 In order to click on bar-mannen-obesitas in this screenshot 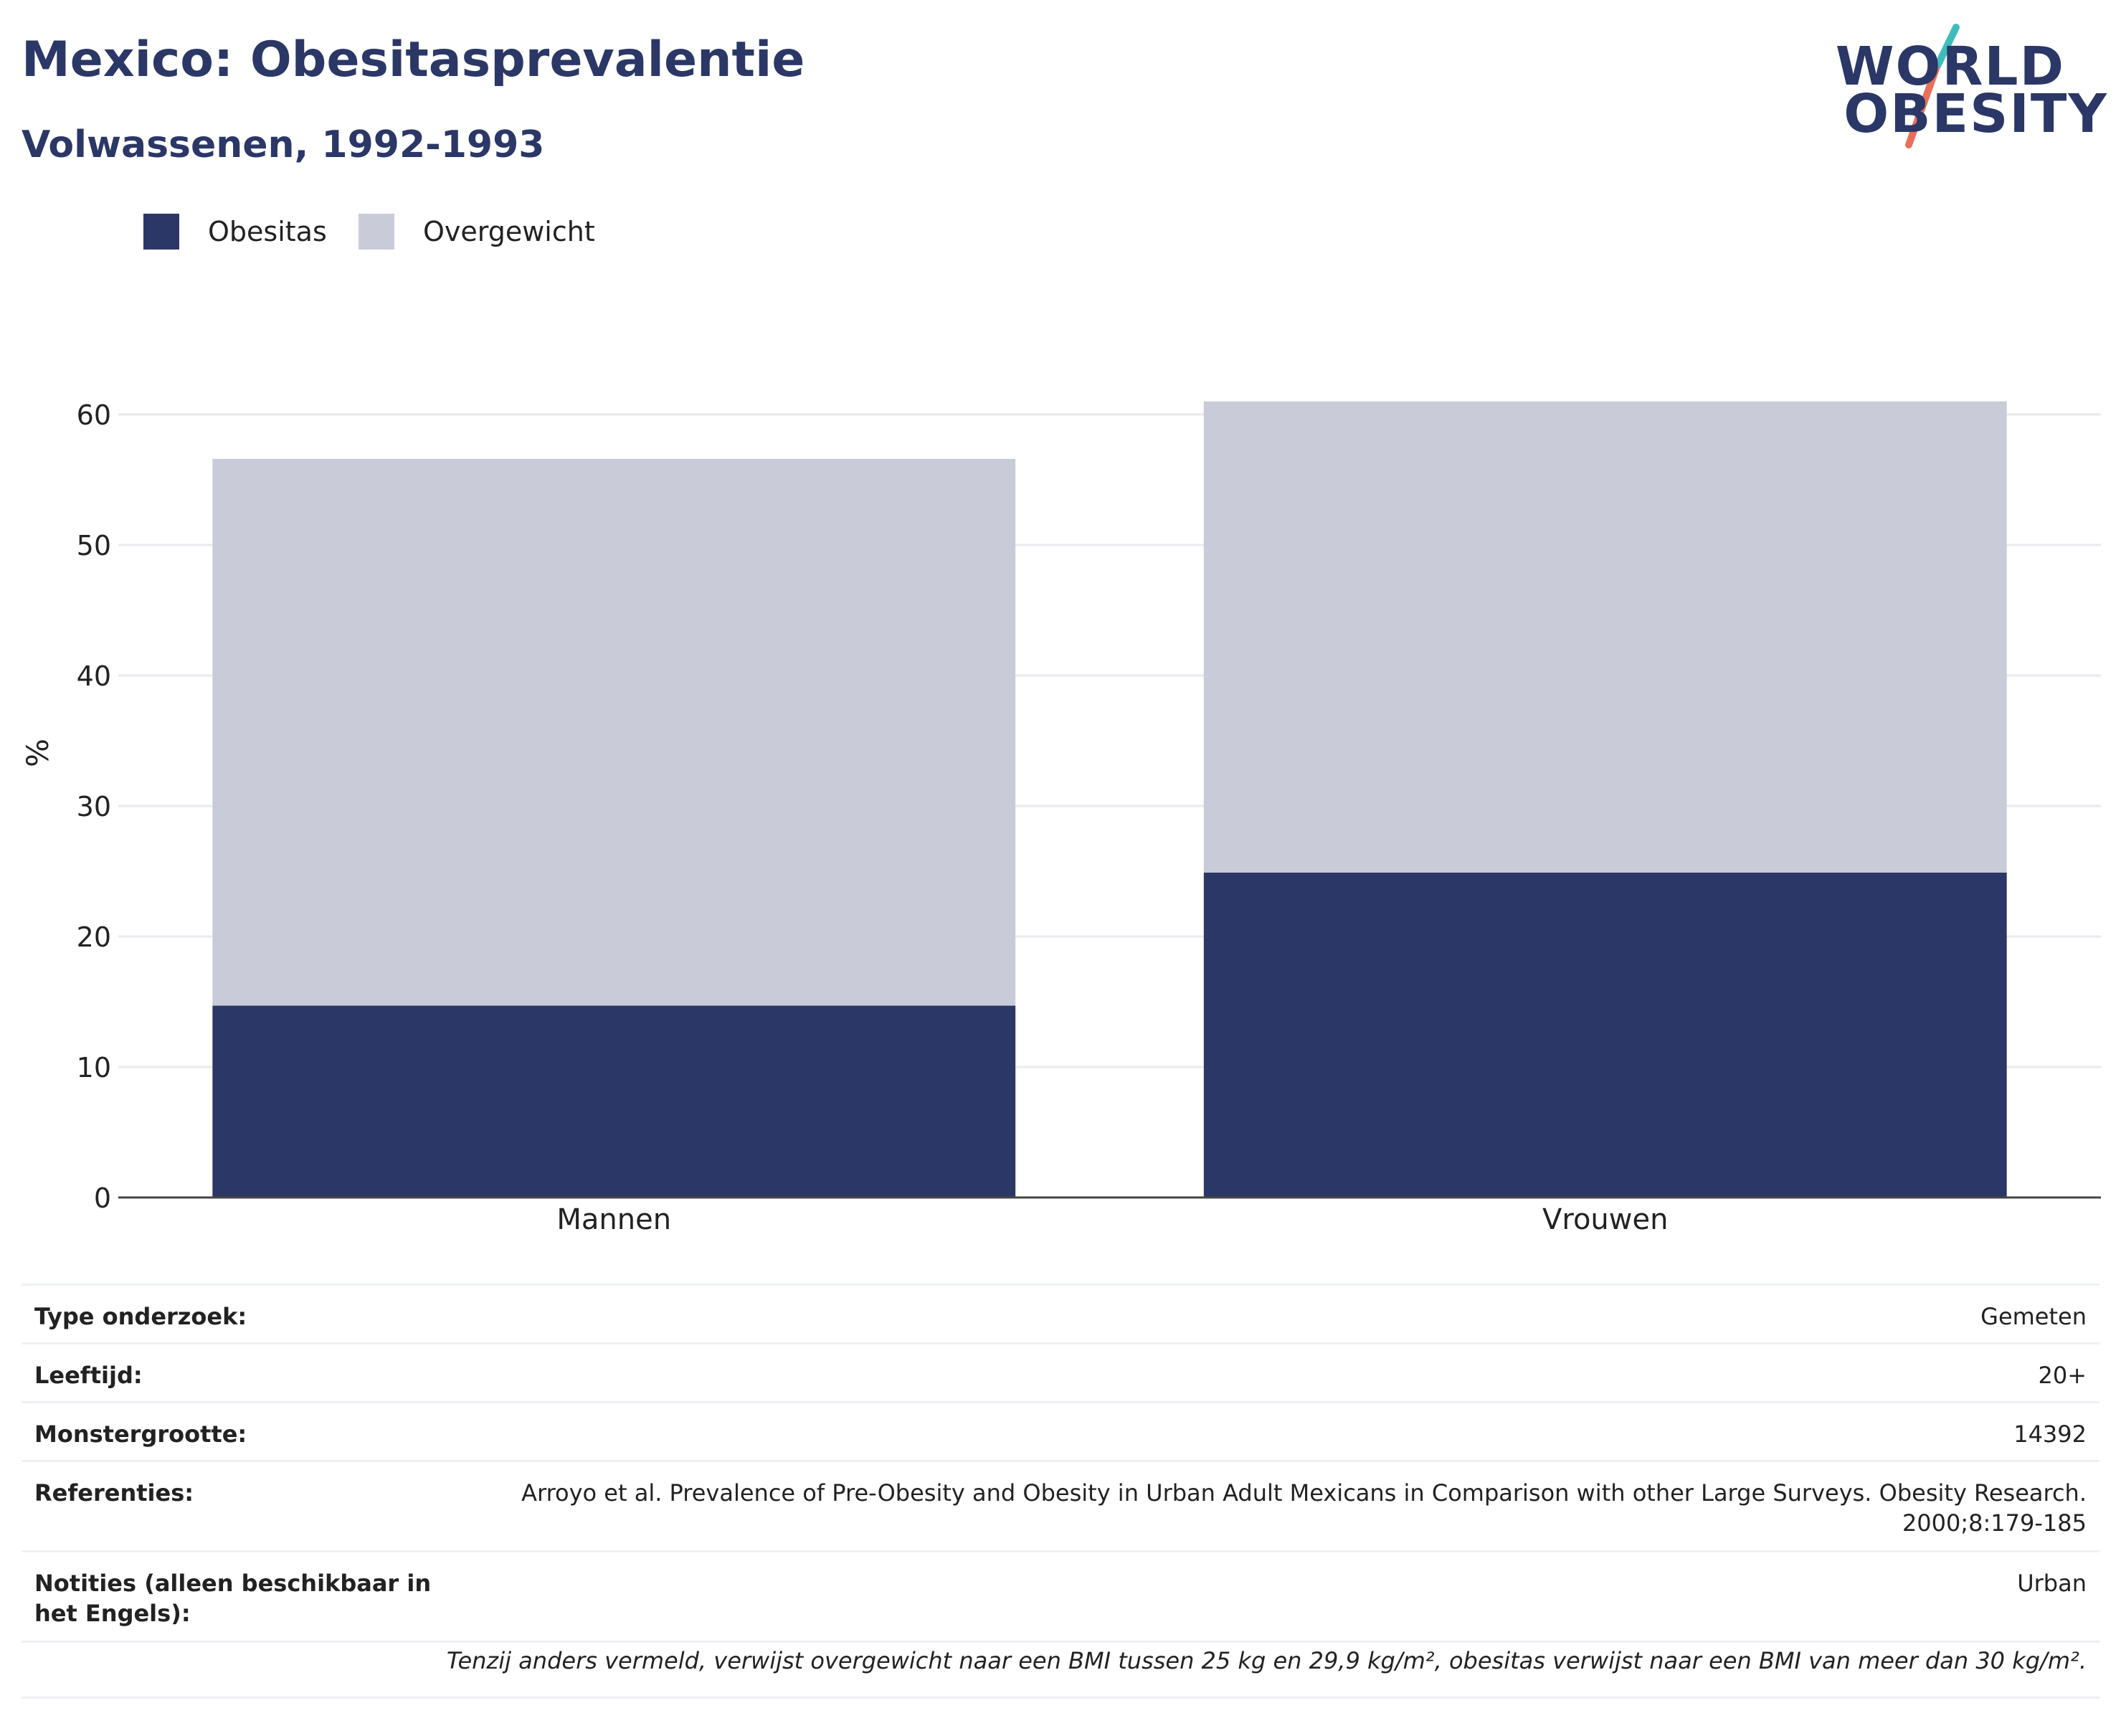, I will do `click(614, 1101)`.